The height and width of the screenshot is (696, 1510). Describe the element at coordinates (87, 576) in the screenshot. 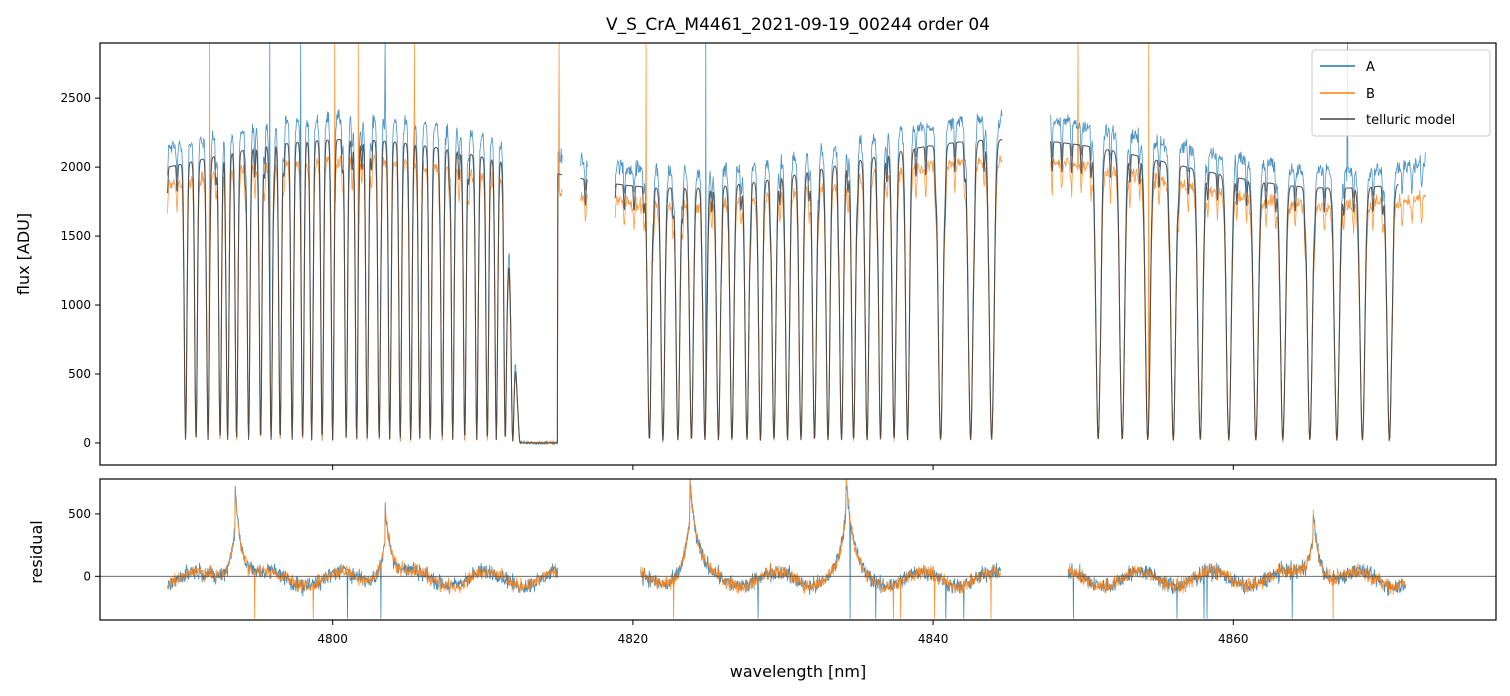

I see `residual-y-tick-label: 0` at that location.